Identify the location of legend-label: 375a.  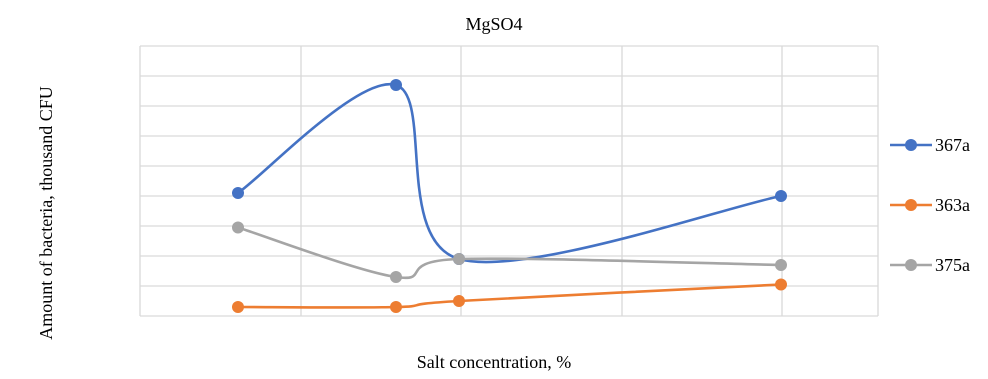
(952, 265).